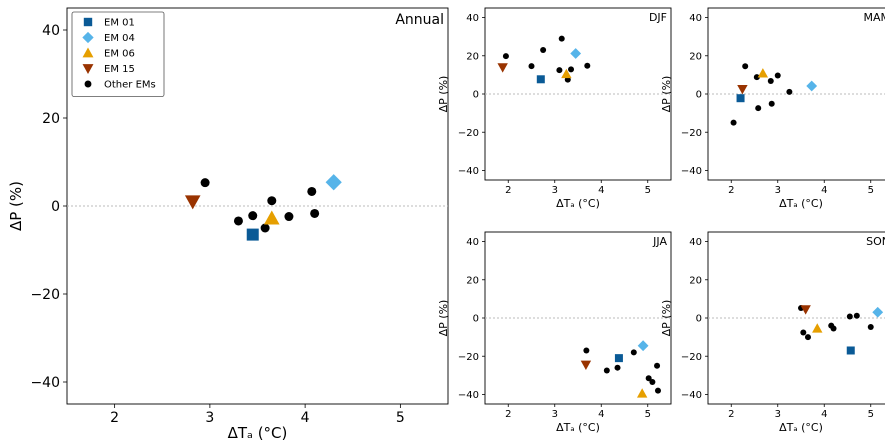  What do you see at coordinates (468, 395) in the screenshot?
I see `jja-y-tick-label: −40` at bounding box center [468, 395].